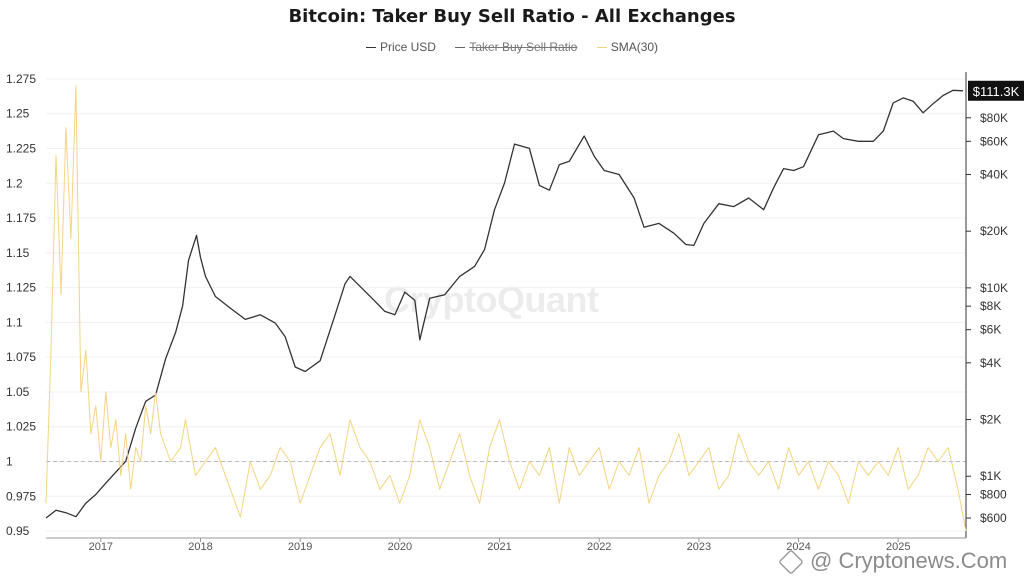  What do you see at coordinates (491, 299) in the screenshot?
I see `watermark: CryptoQuant` at bounding box center [491, 299].